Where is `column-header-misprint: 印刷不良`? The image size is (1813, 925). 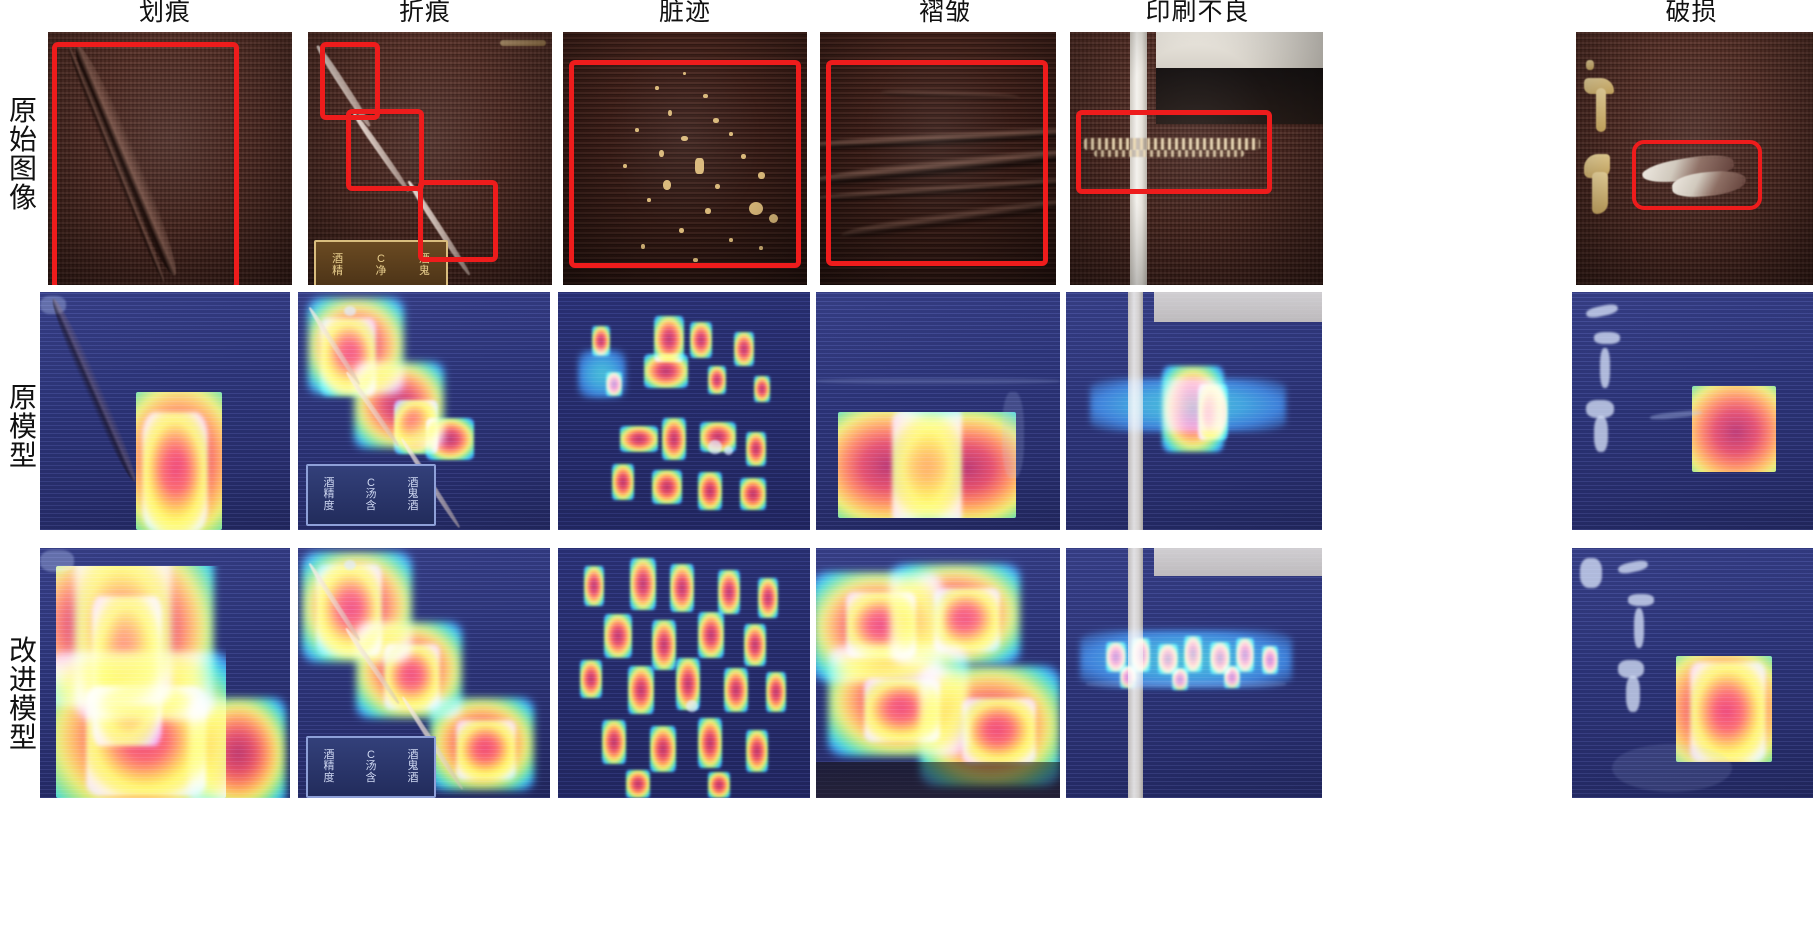 column-header-misprint: 印刷不良 is located at coordinates (1197, 13).